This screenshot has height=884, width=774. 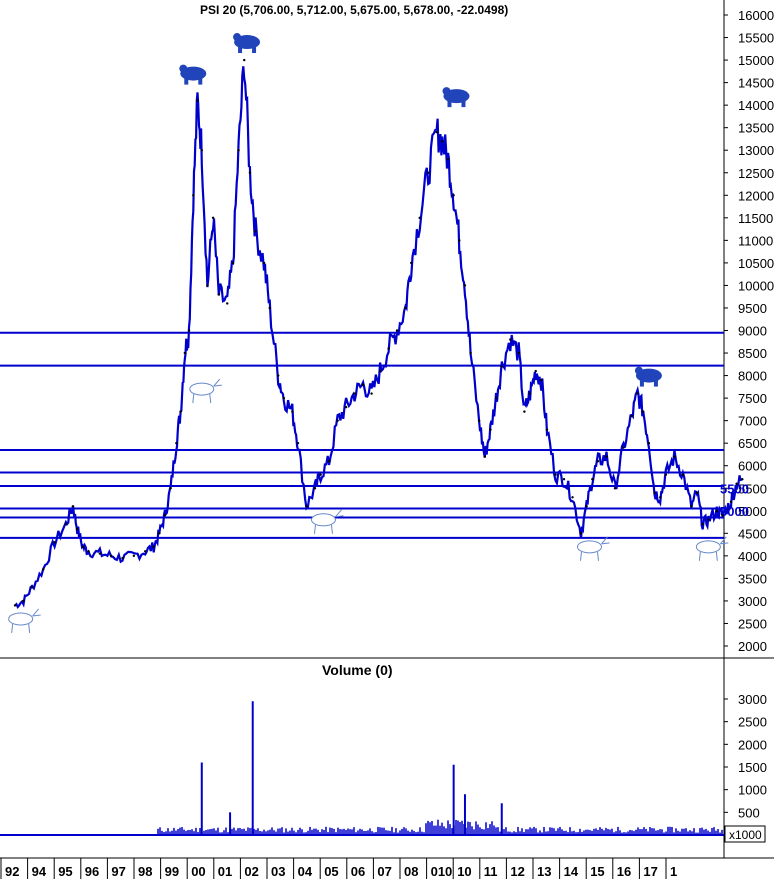 I want to click on x-tick-label: 02, so click(x=251, y=871).